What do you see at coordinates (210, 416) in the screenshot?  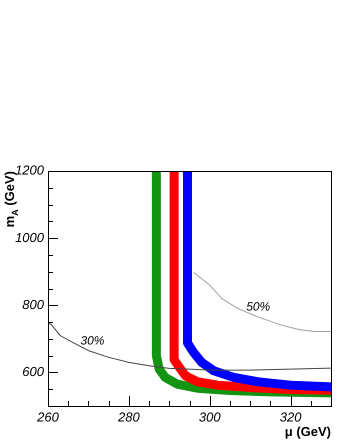 I see `x-tick-label: 300` at bounding box center [210, 416].